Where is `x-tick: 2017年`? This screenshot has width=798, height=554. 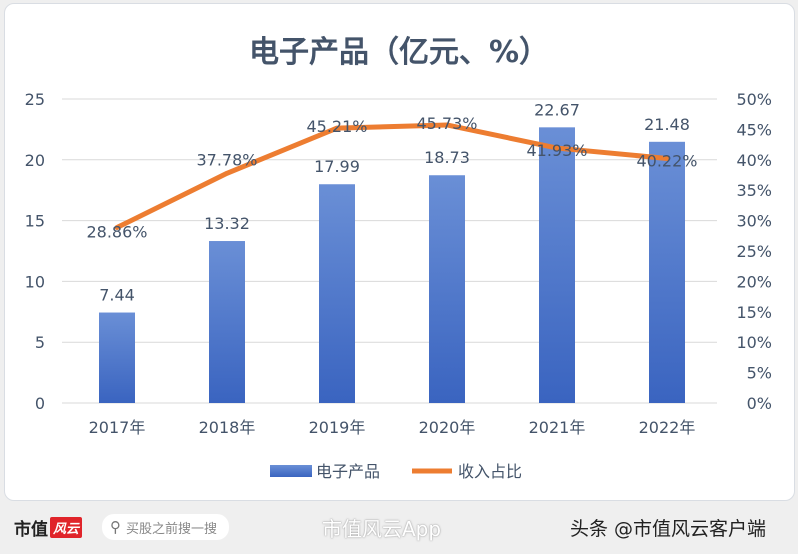
x-tick: 2017年 is located at coordinates (117, 427).